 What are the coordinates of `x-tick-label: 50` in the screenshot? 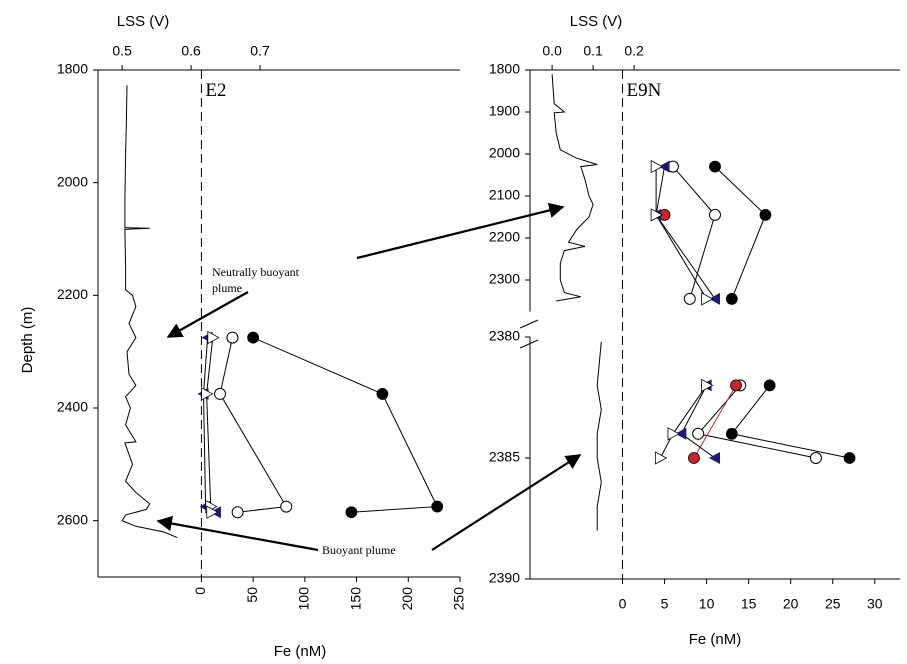 It's located at (252, 595).